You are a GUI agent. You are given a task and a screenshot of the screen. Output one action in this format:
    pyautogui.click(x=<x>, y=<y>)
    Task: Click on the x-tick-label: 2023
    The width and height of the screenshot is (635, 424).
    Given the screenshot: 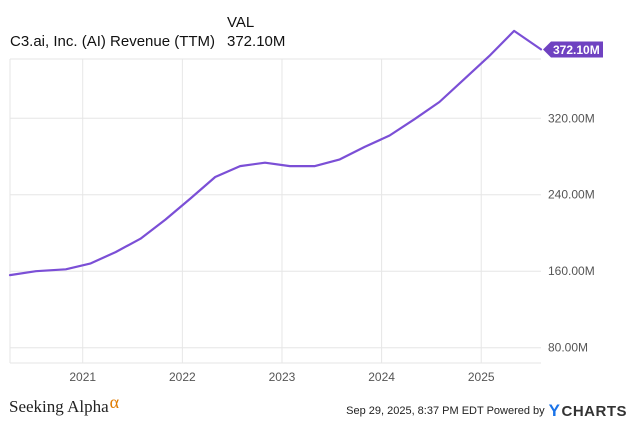 What is the action you would take?
    pyautogui.click(x=282, y=377)
    